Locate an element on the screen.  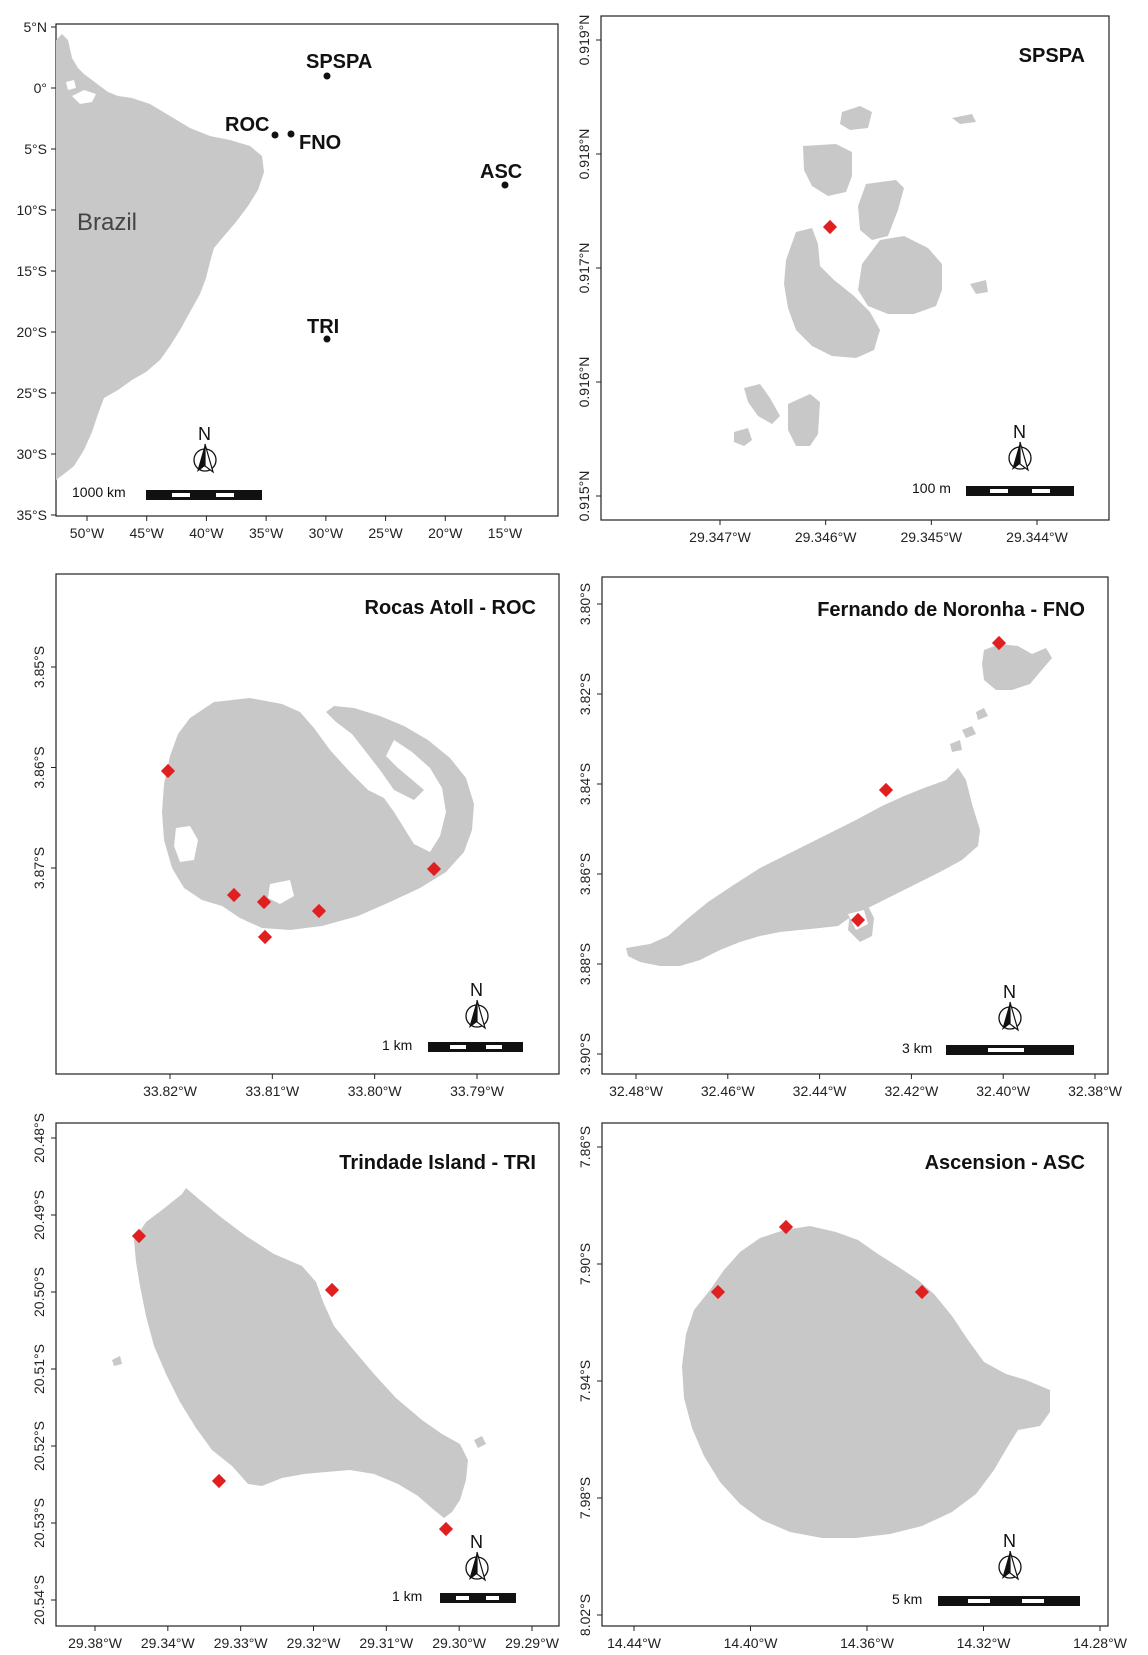
roc-north-arrow: N is located at coordinates (477, 1005).